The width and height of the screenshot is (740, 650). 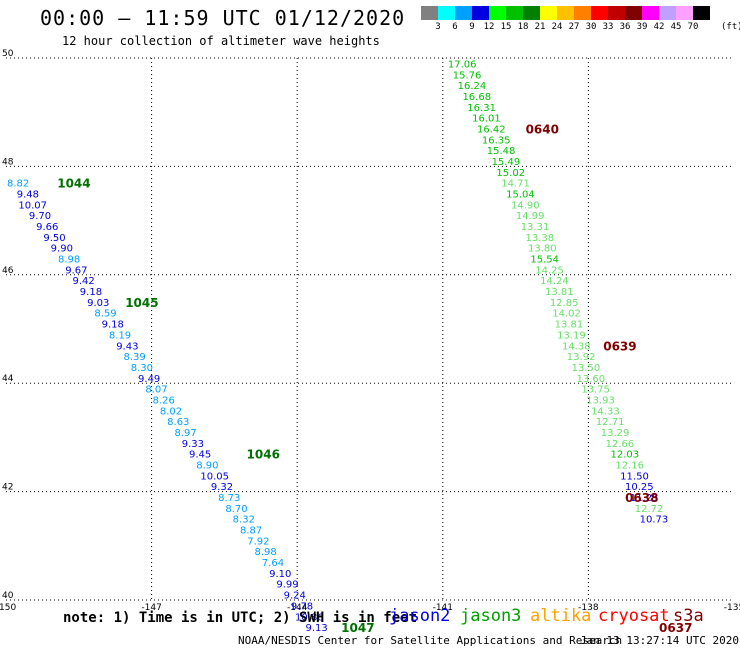 What do you see at coordinates (287, 585) in the screenshot?
I see `data-point: 9.99` at bounding box center [287, 585].